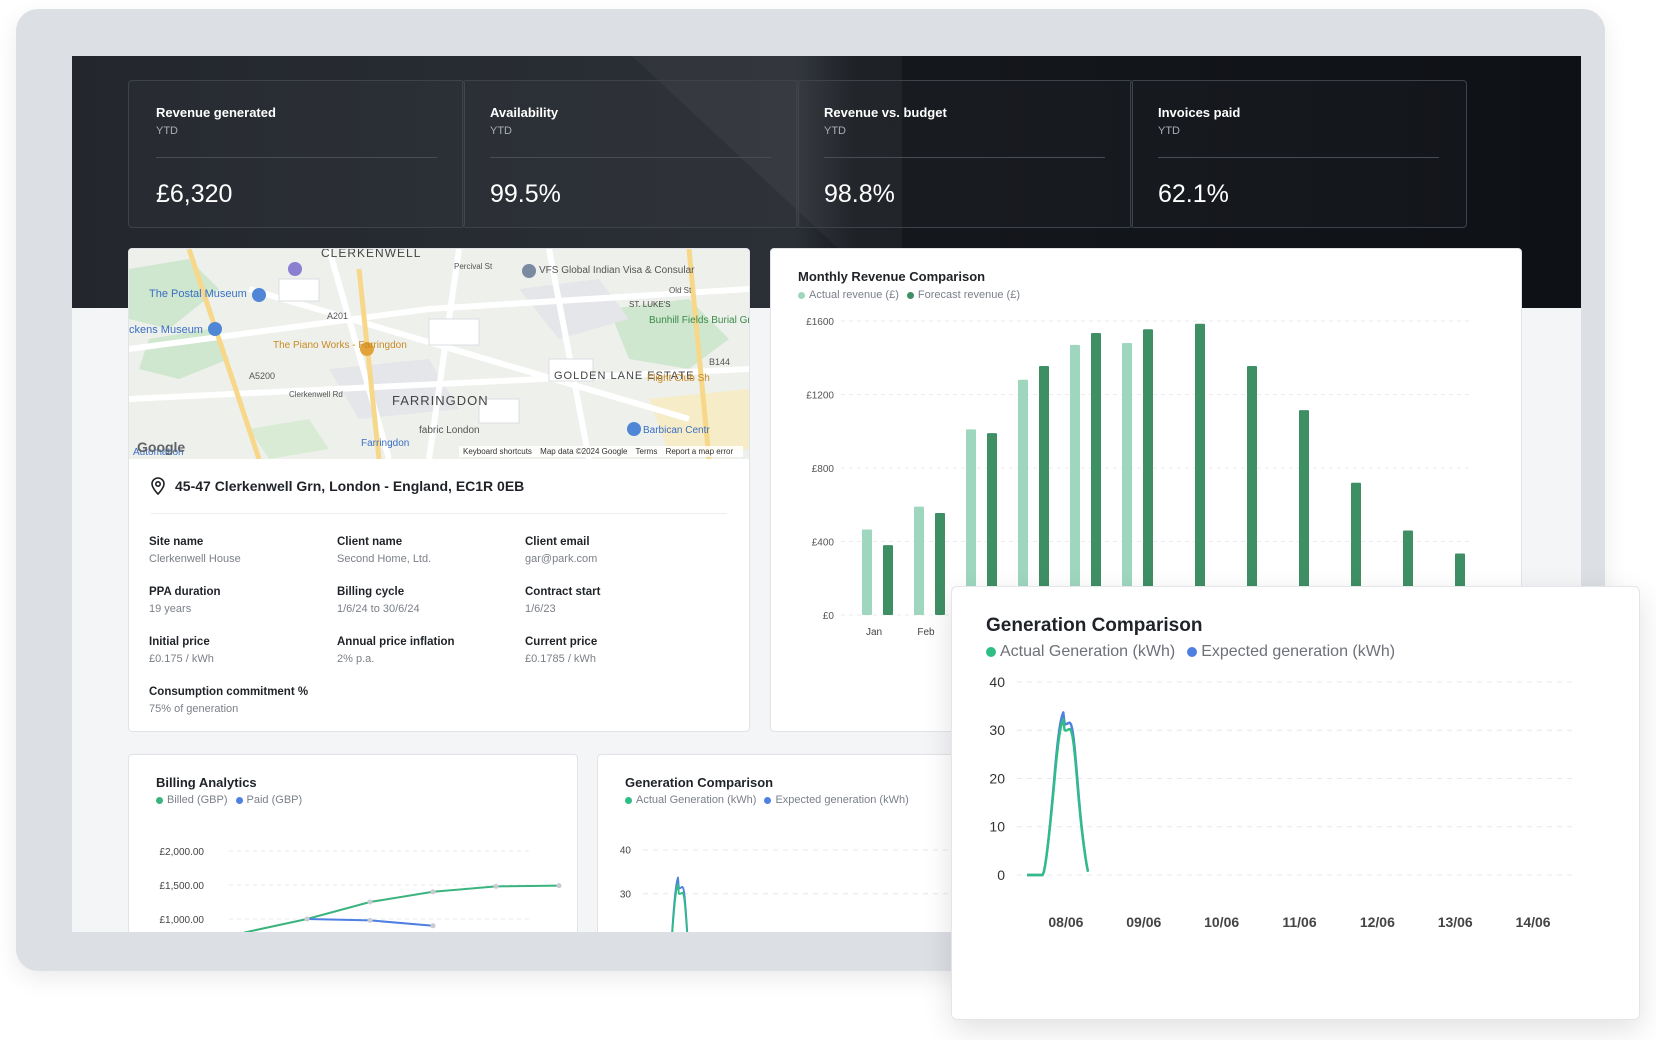  What do you see at coordinates (699, 320) in the screenshot?
I see `map-label-bunhill: Bunhill Fields Burial Ground` at bounding box center [699, 320].